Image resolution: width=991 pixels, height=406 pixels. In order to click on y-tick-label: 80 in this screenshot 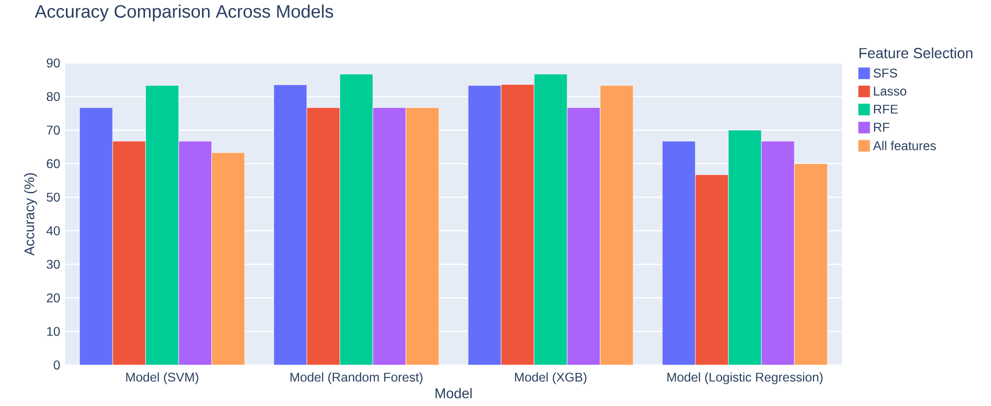, I will do `click(53, 97)`.